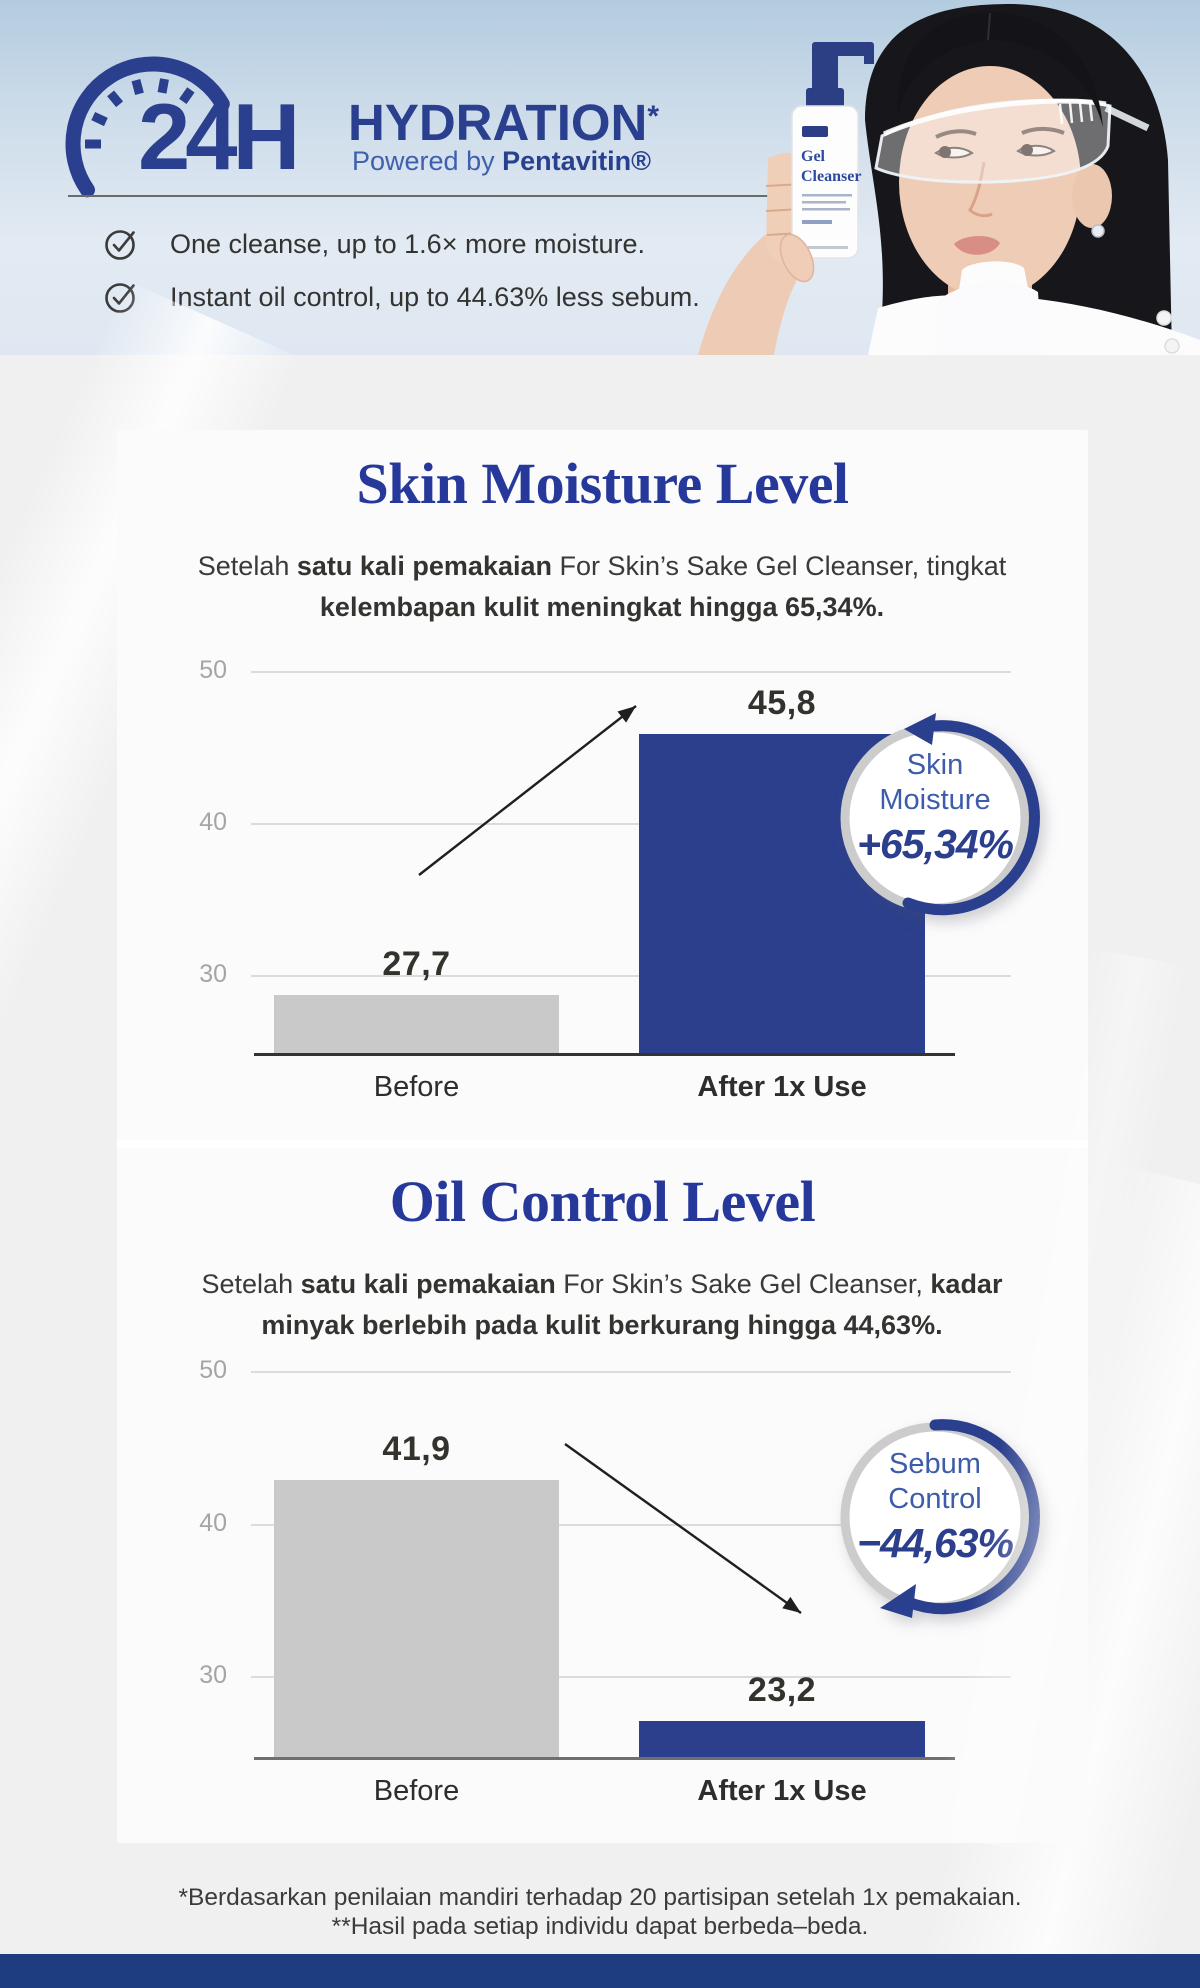 Image resolution: width=1200 pixels, height=1988 pixels. I want to click on value-label: 45,8, so click(782, 703).